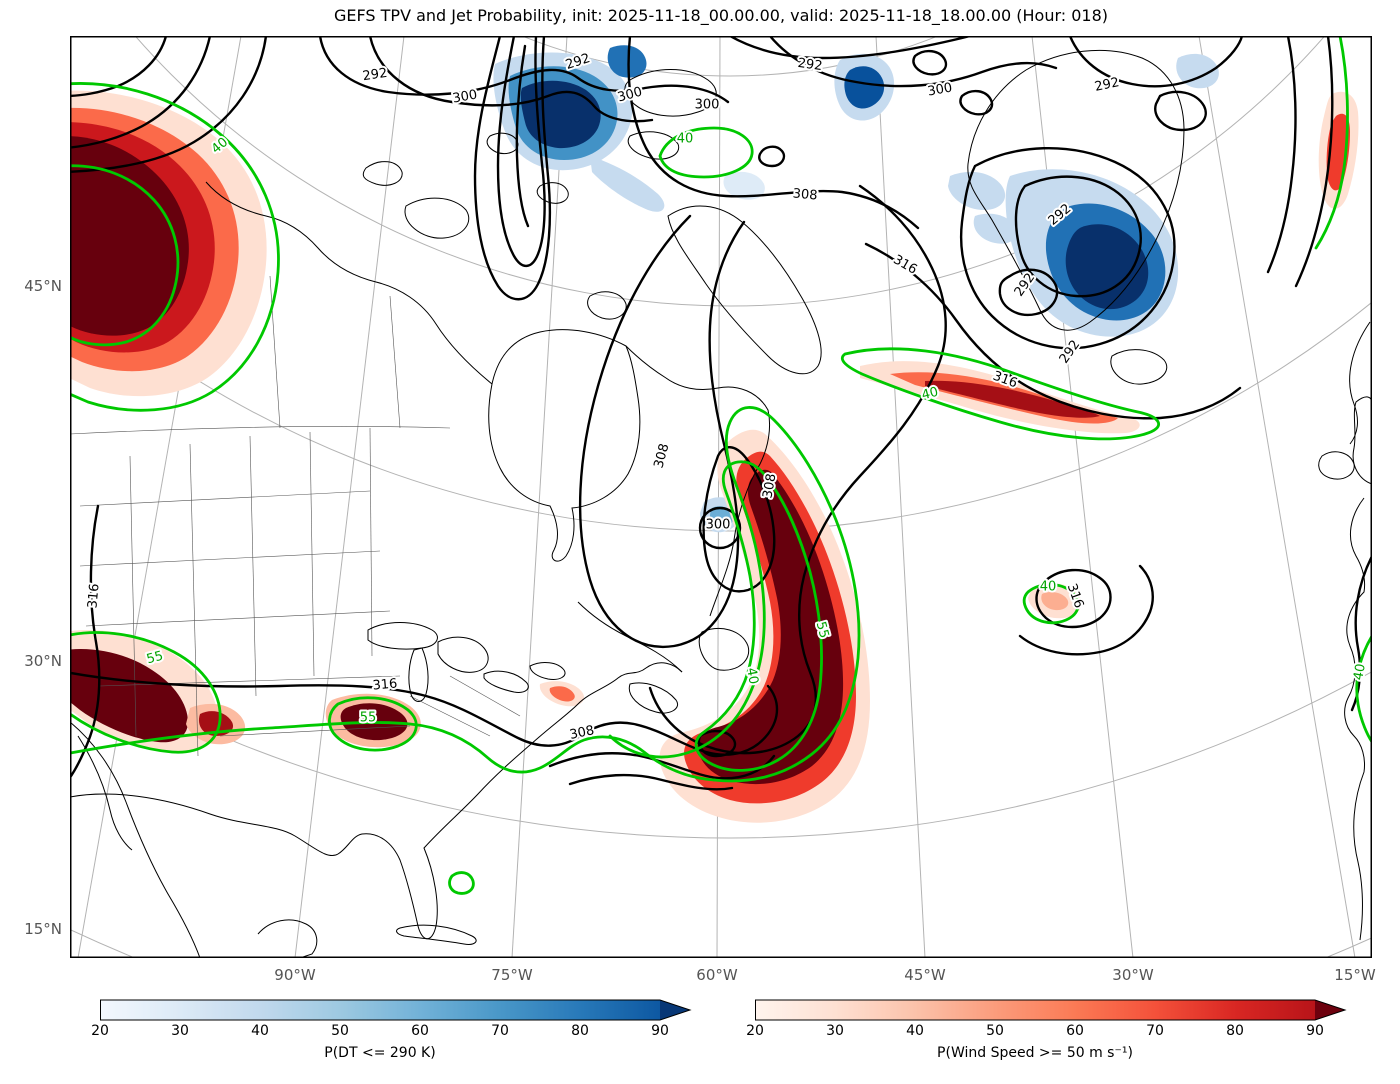 The height and width of the screenshot is (1084, 1400). What do you see at coordinates (395, 1031) in the screenshot?
I see `colorbar-dt: 20 30 40 50 60 70 80 90` at bounding box center [395, 1031].